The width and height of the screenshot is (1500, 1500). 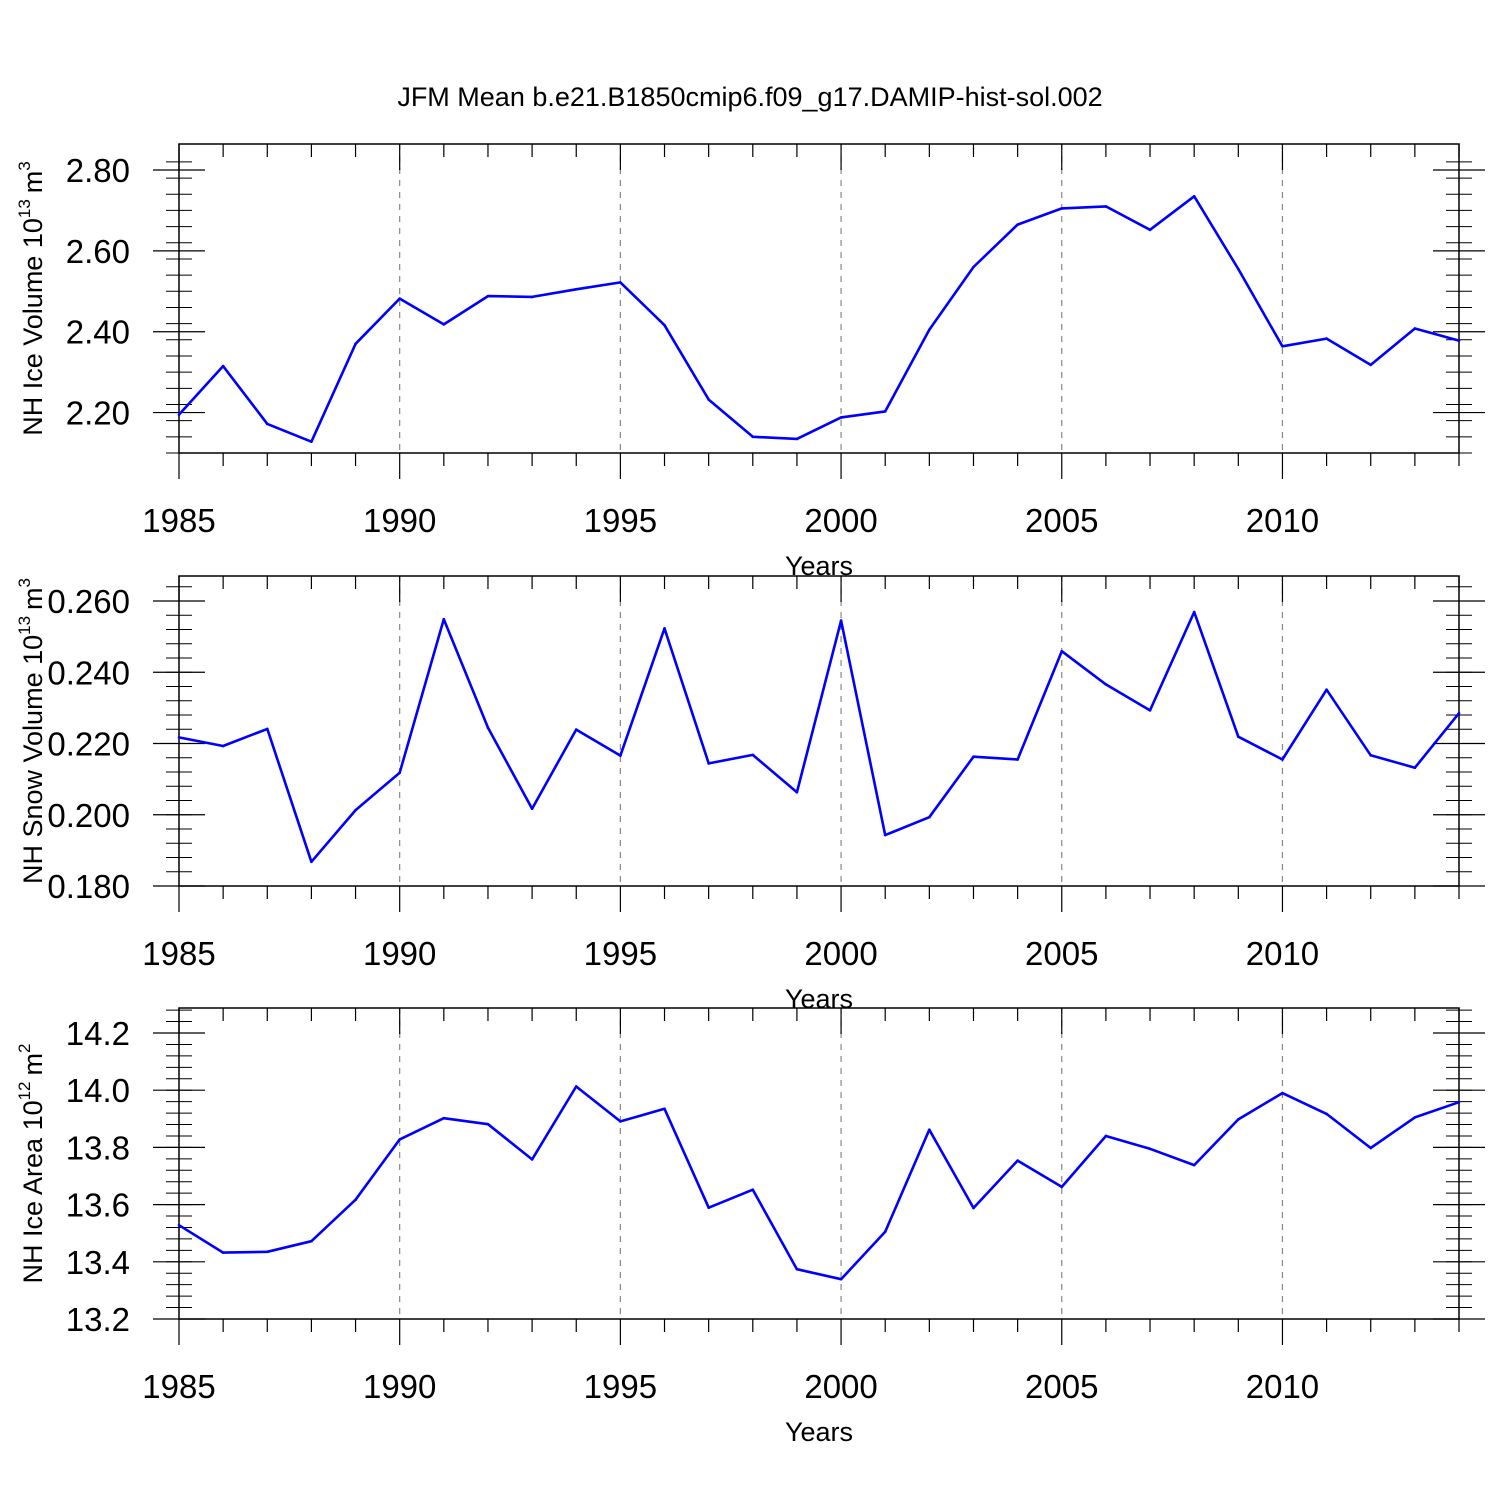 What do you see at coordinates (178, 520) in the screenshot?
I see `x-tick-label: 1985` at bounding box center [178, 520].